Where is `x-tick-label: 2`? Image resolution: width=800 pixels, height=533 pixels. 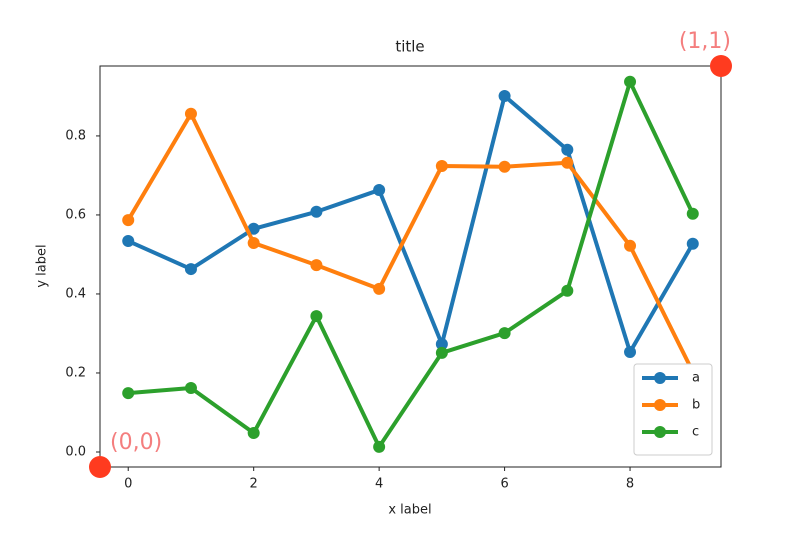
x-tick-label: 2 is located at coordinates (254, 484).